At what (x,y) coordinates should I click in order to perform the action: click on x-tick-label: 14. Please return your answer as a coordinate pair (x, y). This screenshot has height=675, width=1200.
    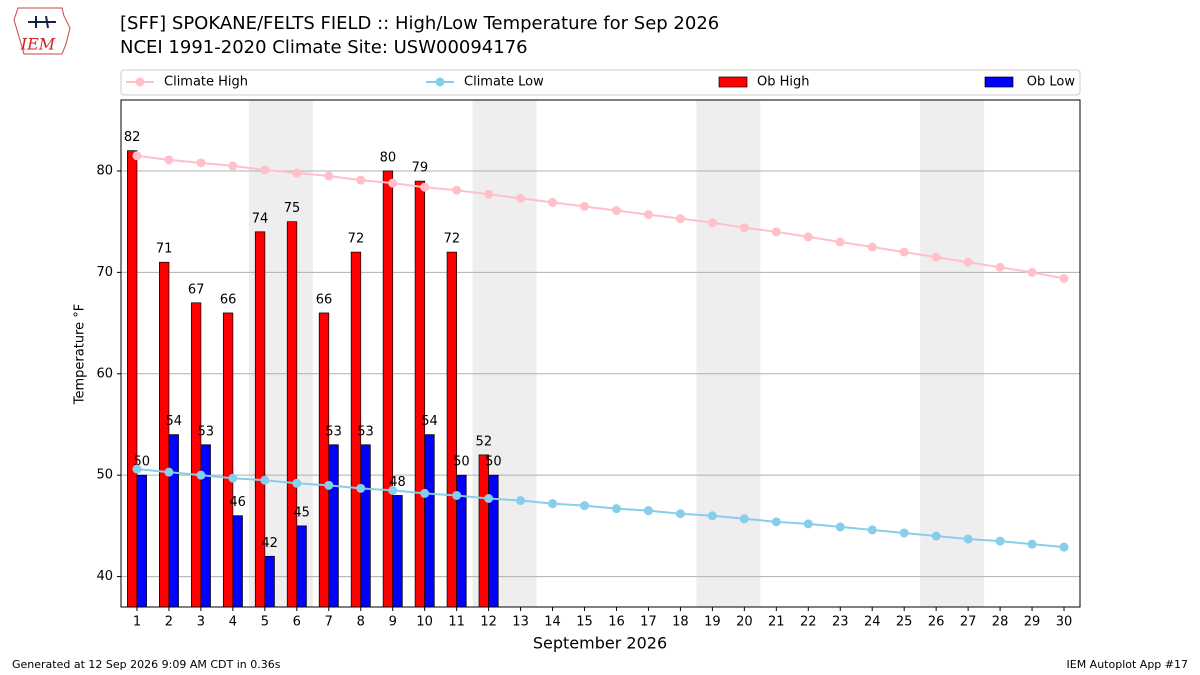
    Looking at the image, I should click on (552, 622).